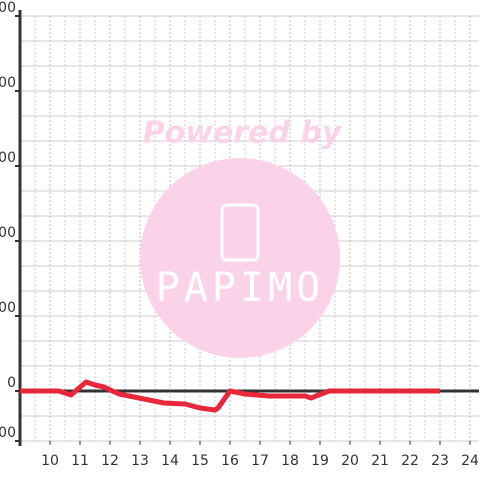 Image resolution: width=480 pixels, height=480 pixels. Describe the element at coordinates (8, 158) in the screenshot. I see `y-tick-label: 90,000` at that location.